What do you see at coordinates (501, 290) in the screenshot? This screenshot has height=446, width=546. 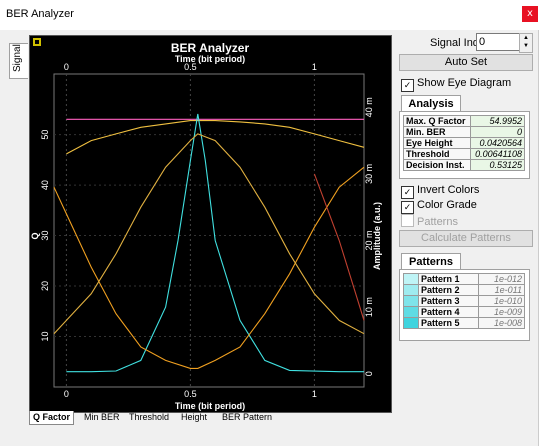 I see `pattern-ber: 1e-011` at bounding box center [501, 290].